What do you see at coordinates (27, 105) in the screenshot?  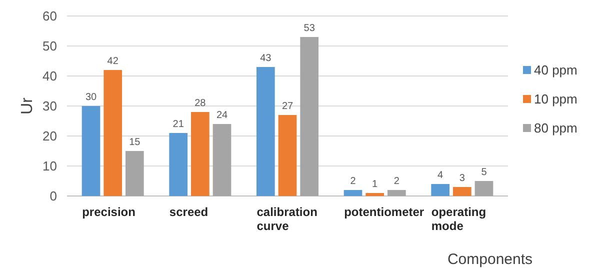 I see `y-axis-title: Ur` at bounding box center [27, 105].